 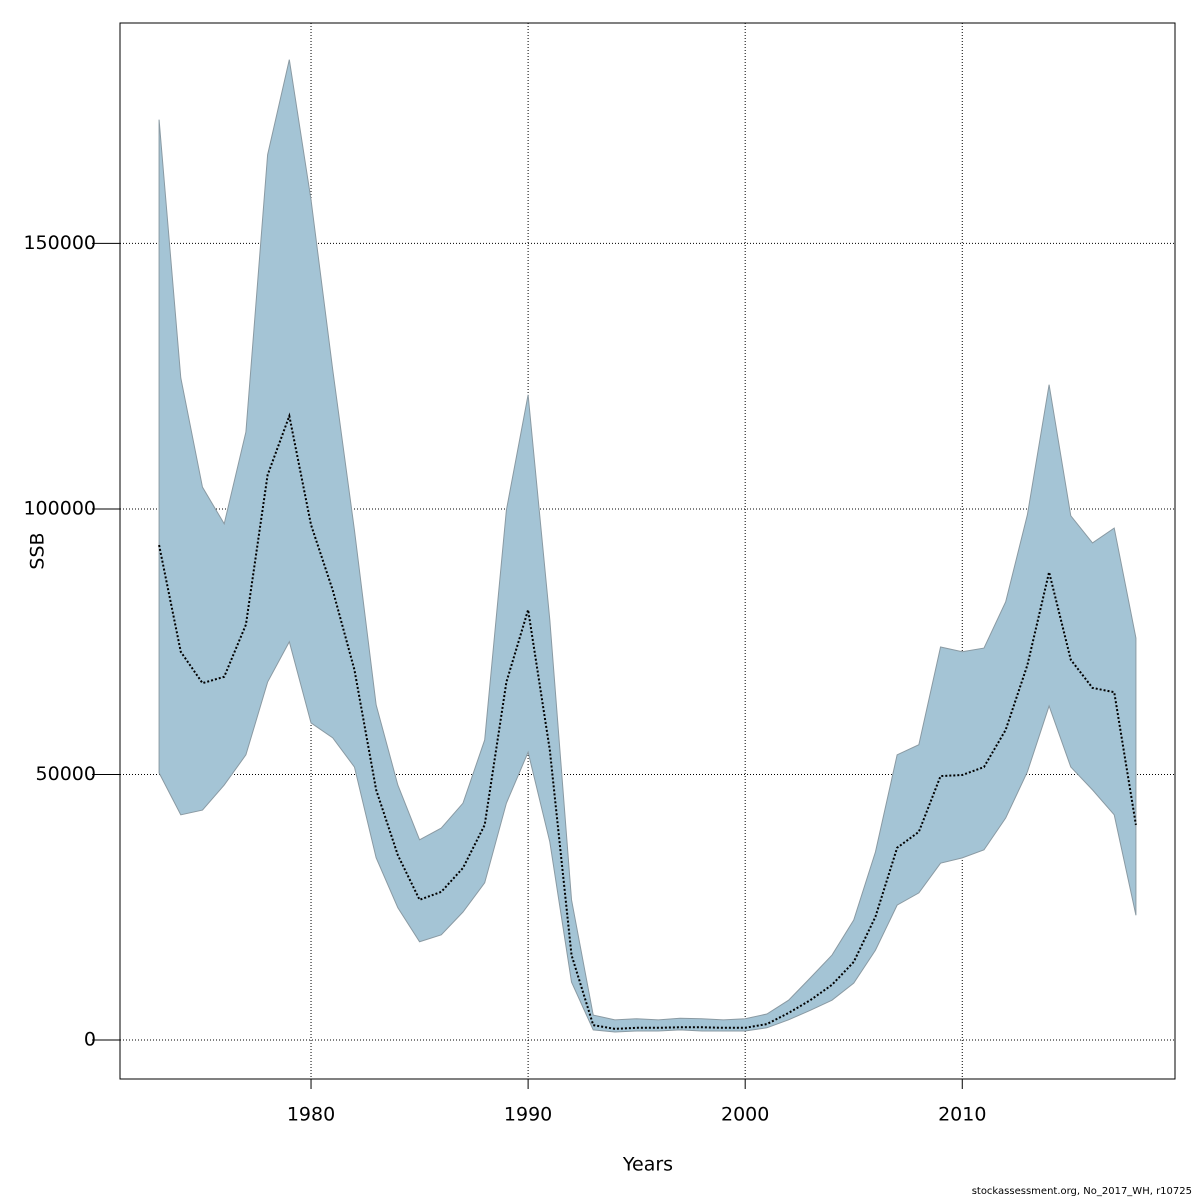 What do you see at coordinates (66, 774) in the screenshot?
I see `y-tick-label: 50000` at bounding box center [66, 774].